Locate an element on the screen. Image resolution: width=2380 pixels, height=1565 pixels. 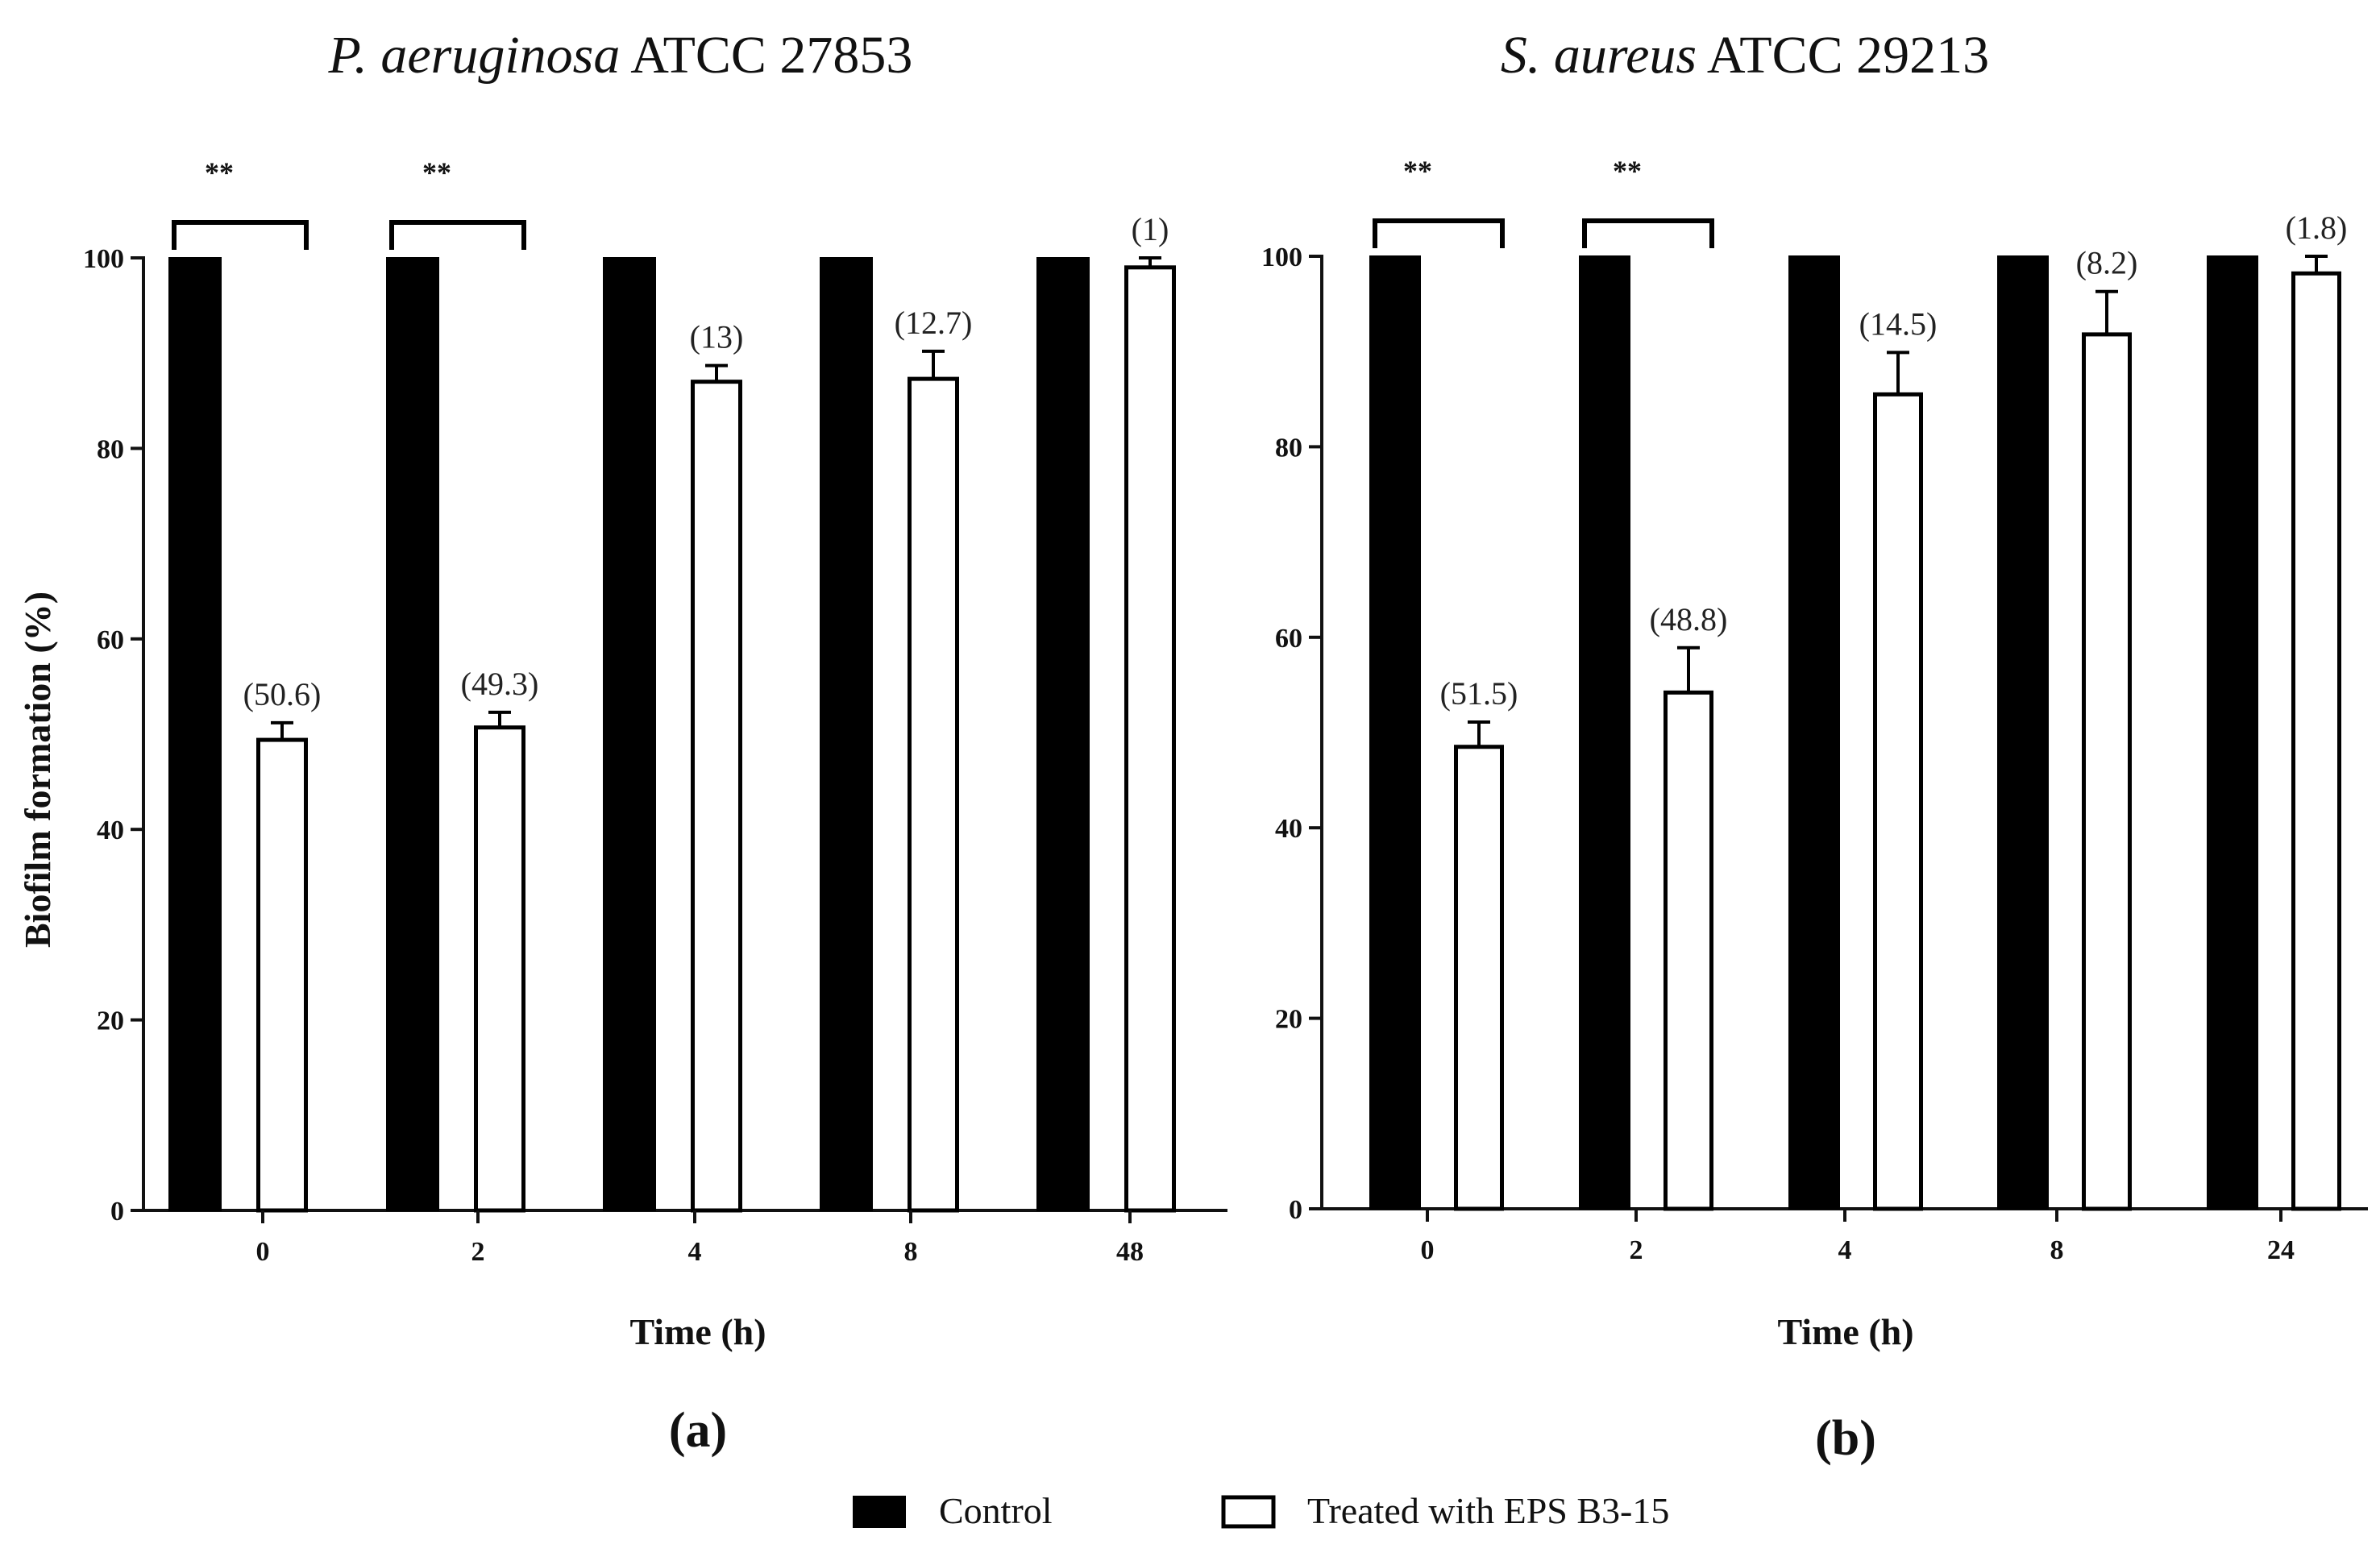
data-label: (12.7) is located at coordinates (934, 323).